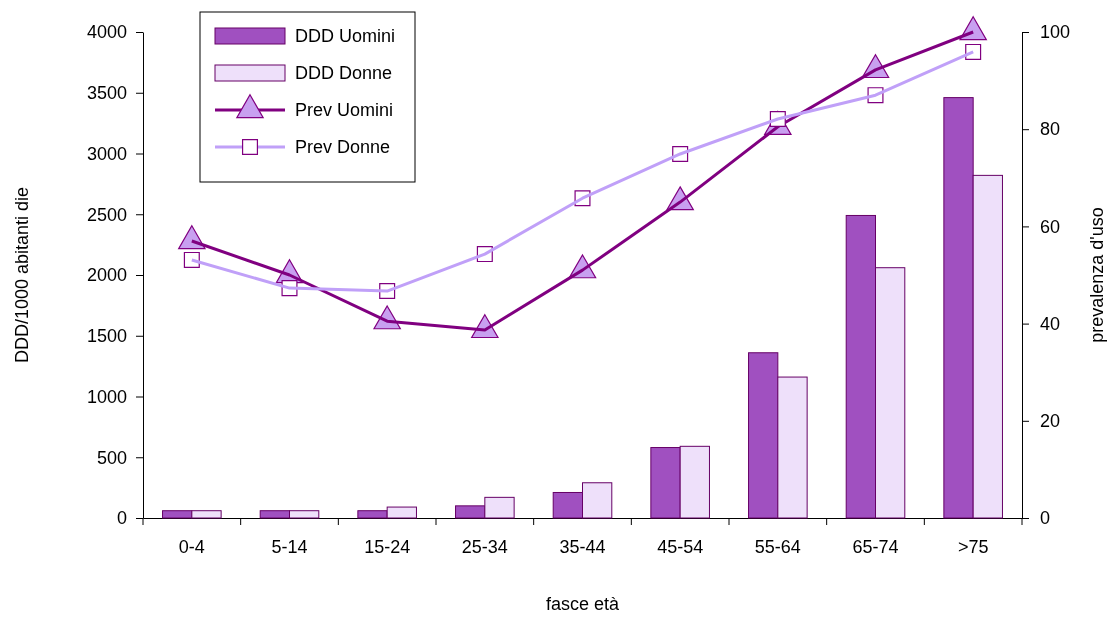  Describe the element at coordinates (1055, 32) in the screenshot. I see `y2-tick-label: 100` at that location.